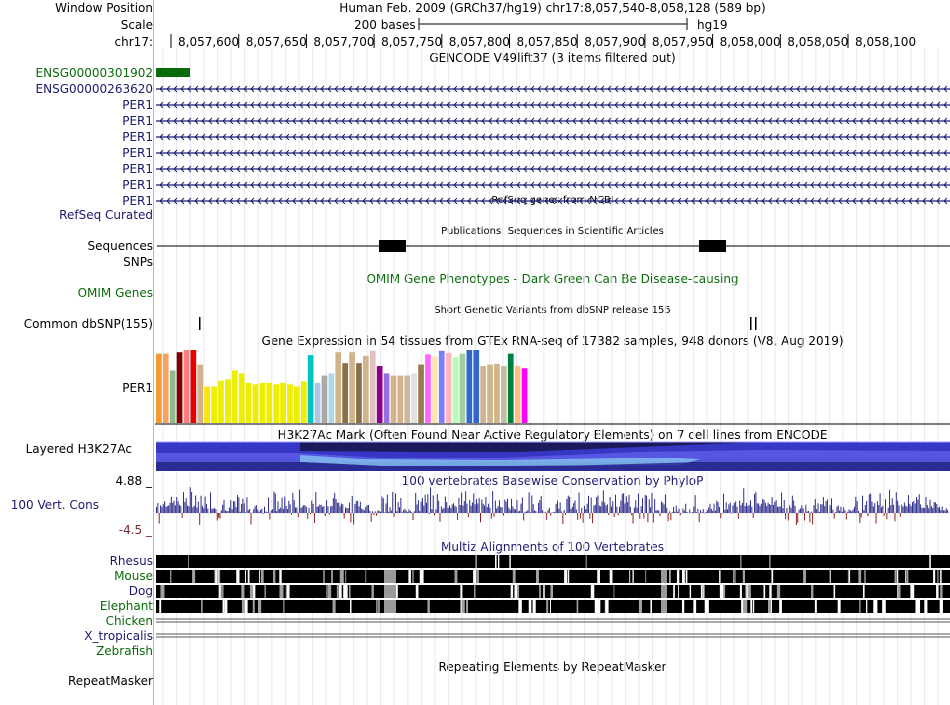 Image resolution: width=950 pixels, height=705 pixels. What do you see at coordinates (94, 89) in the screenshot?
I see `gencode-gene-label: ENSG00000263620` at bounding box center [94, 89].